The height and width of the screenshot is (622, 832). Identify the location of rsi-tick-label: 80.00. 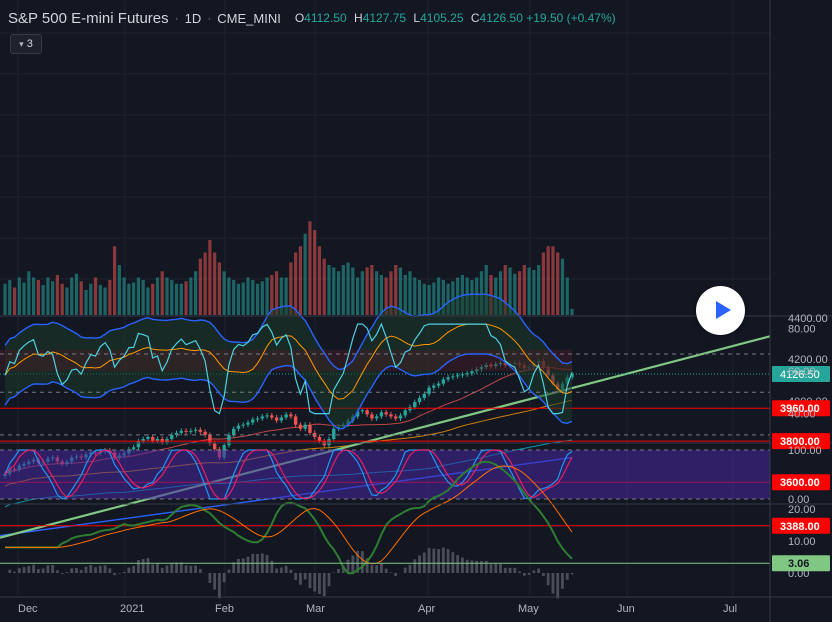
(802, 329).